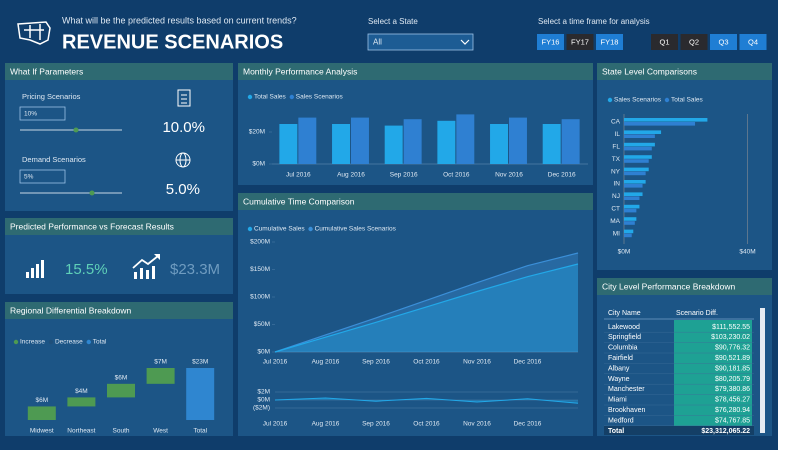 The image size is (800, 455). I want to click on table-cell: $76,280.94, so click(732, 410).